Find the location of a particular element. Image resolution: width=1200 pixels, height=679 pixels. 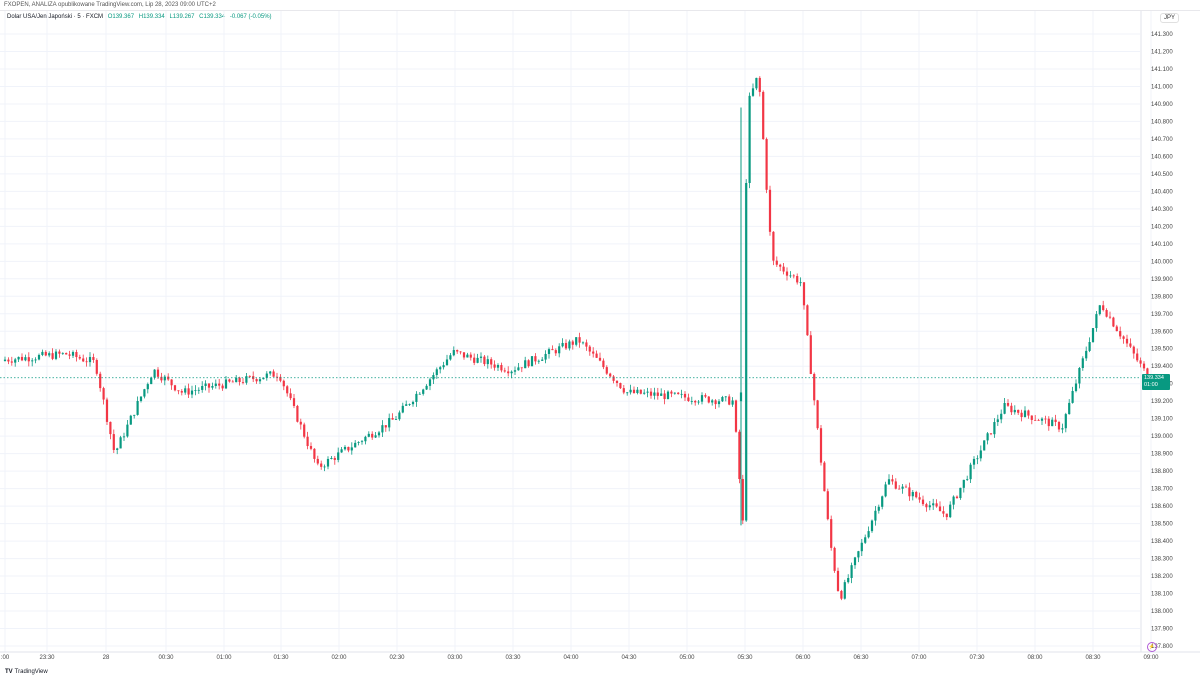

ohlc-close: C139.334 is located at coordinates (212, 17).